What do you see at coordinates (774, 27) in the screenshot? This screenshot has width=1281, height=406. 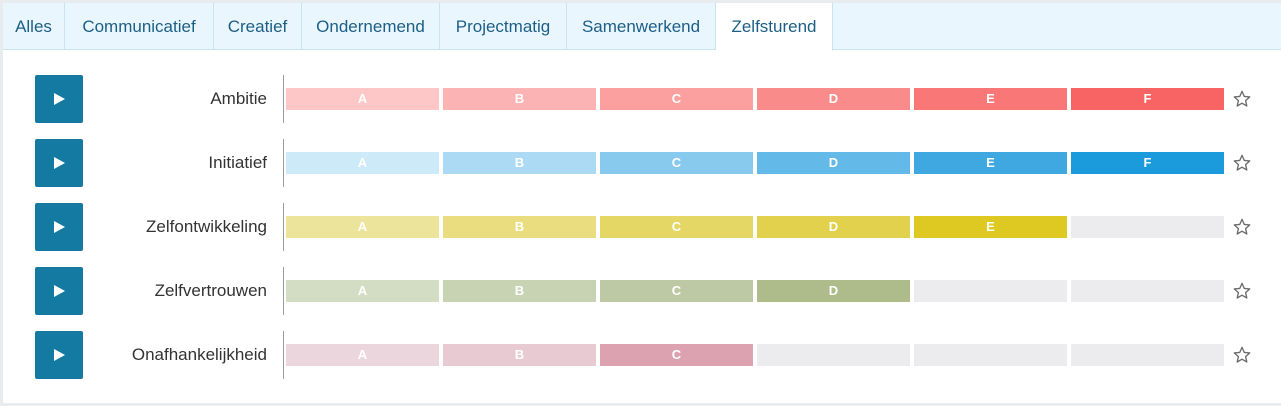 I see `tab-zelfsturend: Zelfsturend` at bounding box center [774, 27].